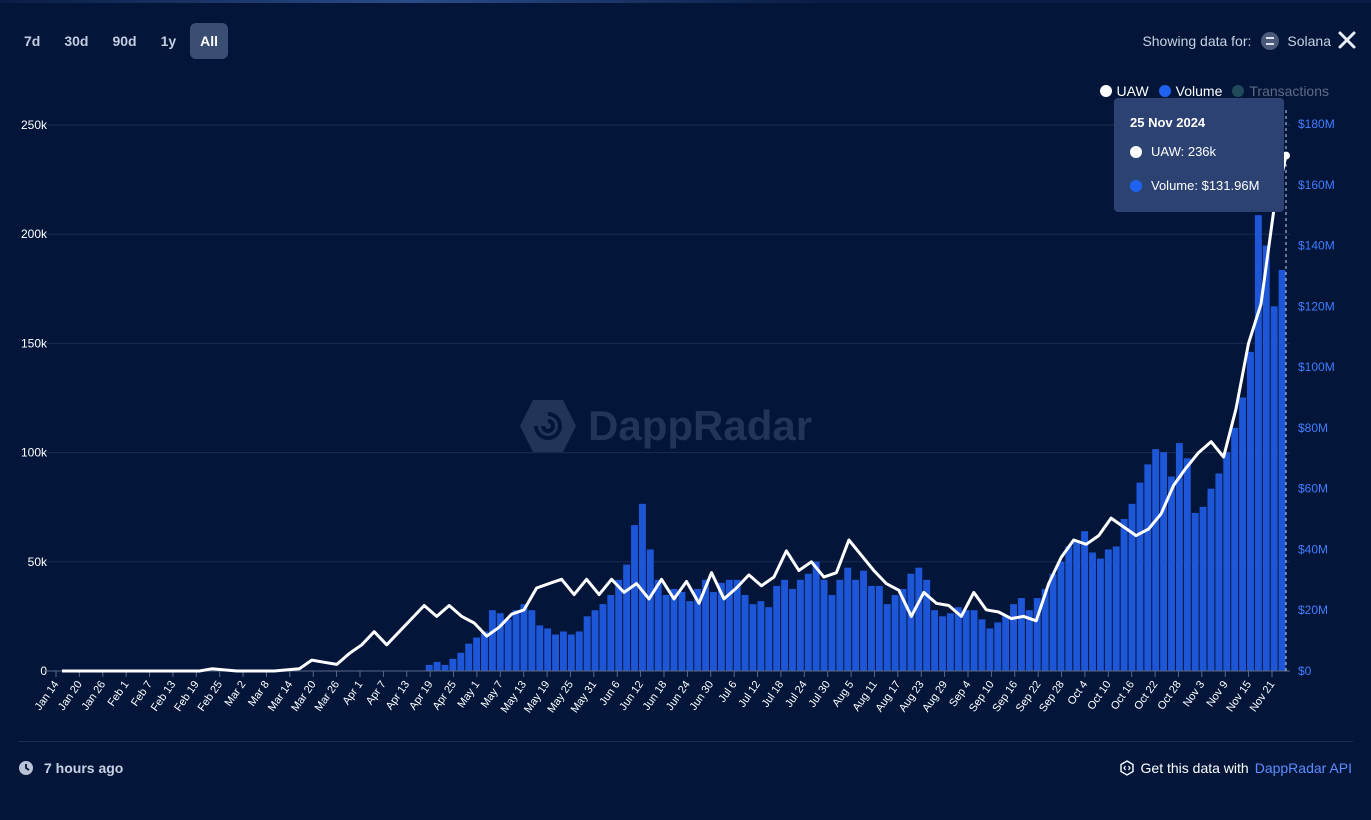  I want to click on range-7d-button: 7d, so click(32, 41).